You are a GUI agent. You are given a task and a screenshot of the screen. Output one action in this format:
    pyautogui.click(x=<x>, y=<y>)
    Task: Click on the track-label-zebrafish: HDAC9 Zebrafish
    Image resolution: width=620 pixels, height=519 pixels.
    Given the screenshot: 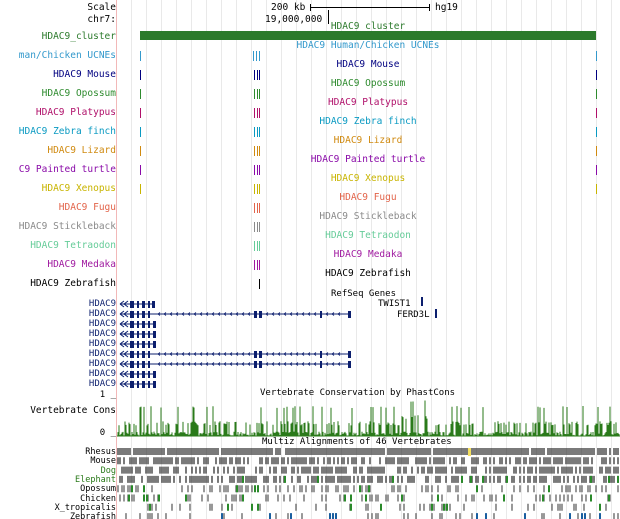 What is the action you would take?
    pyautogui.click(x=73, y=283)
    